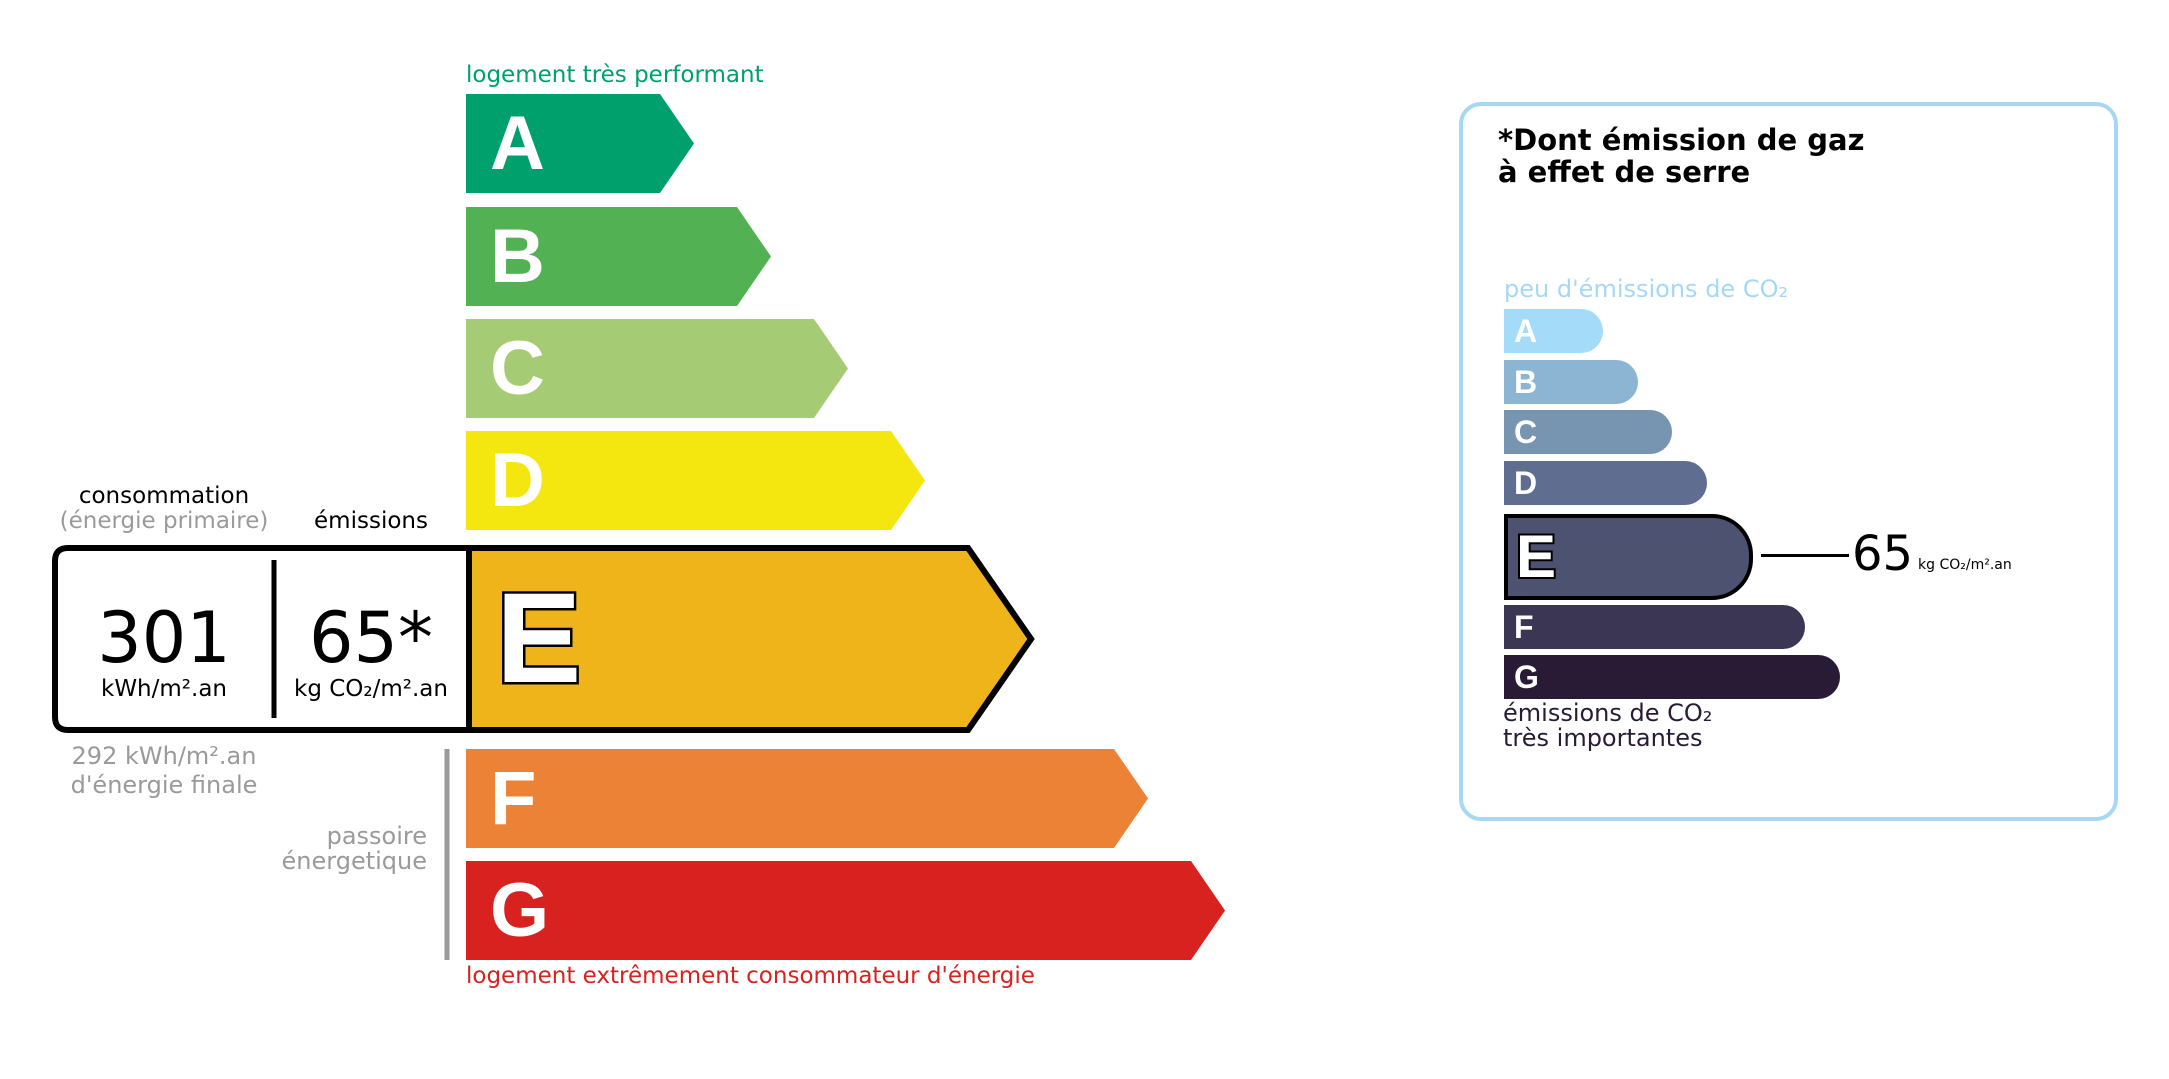 The width and height of the screenshot is (2169, 1079). I want to click on energy-bar-c, so click(657, 368).